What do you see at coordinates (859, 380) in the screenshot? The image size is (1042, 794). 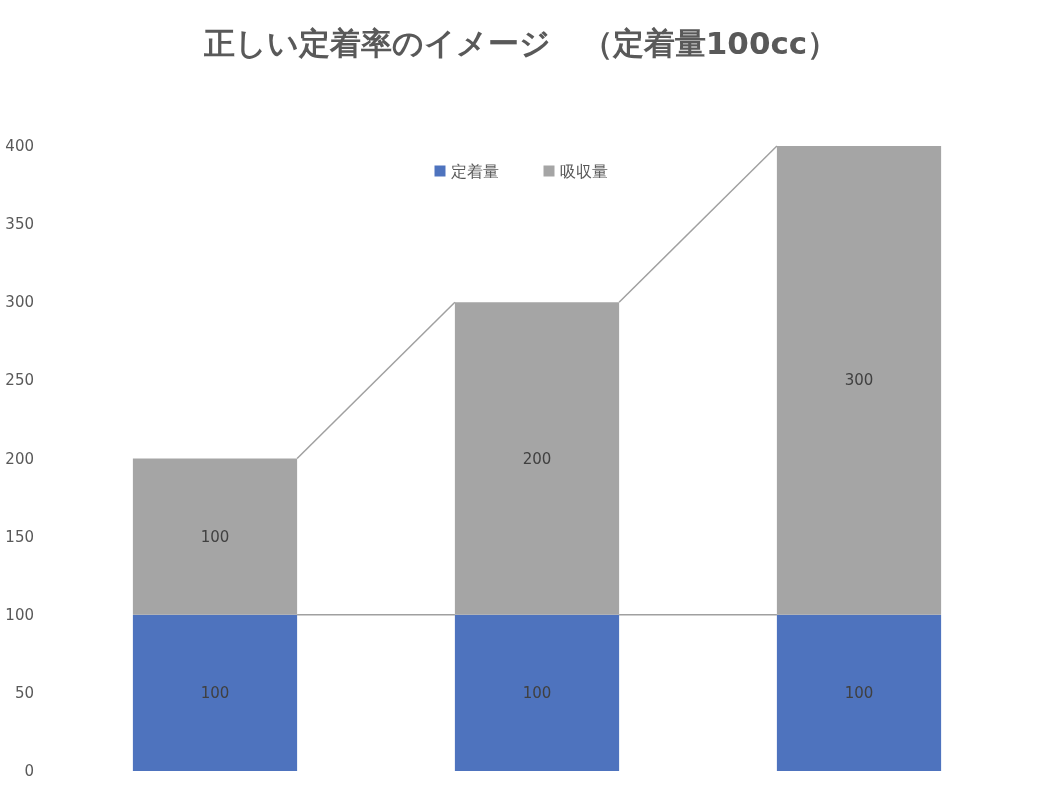 I see `data-label: 300` at bounding box center [859, 380].